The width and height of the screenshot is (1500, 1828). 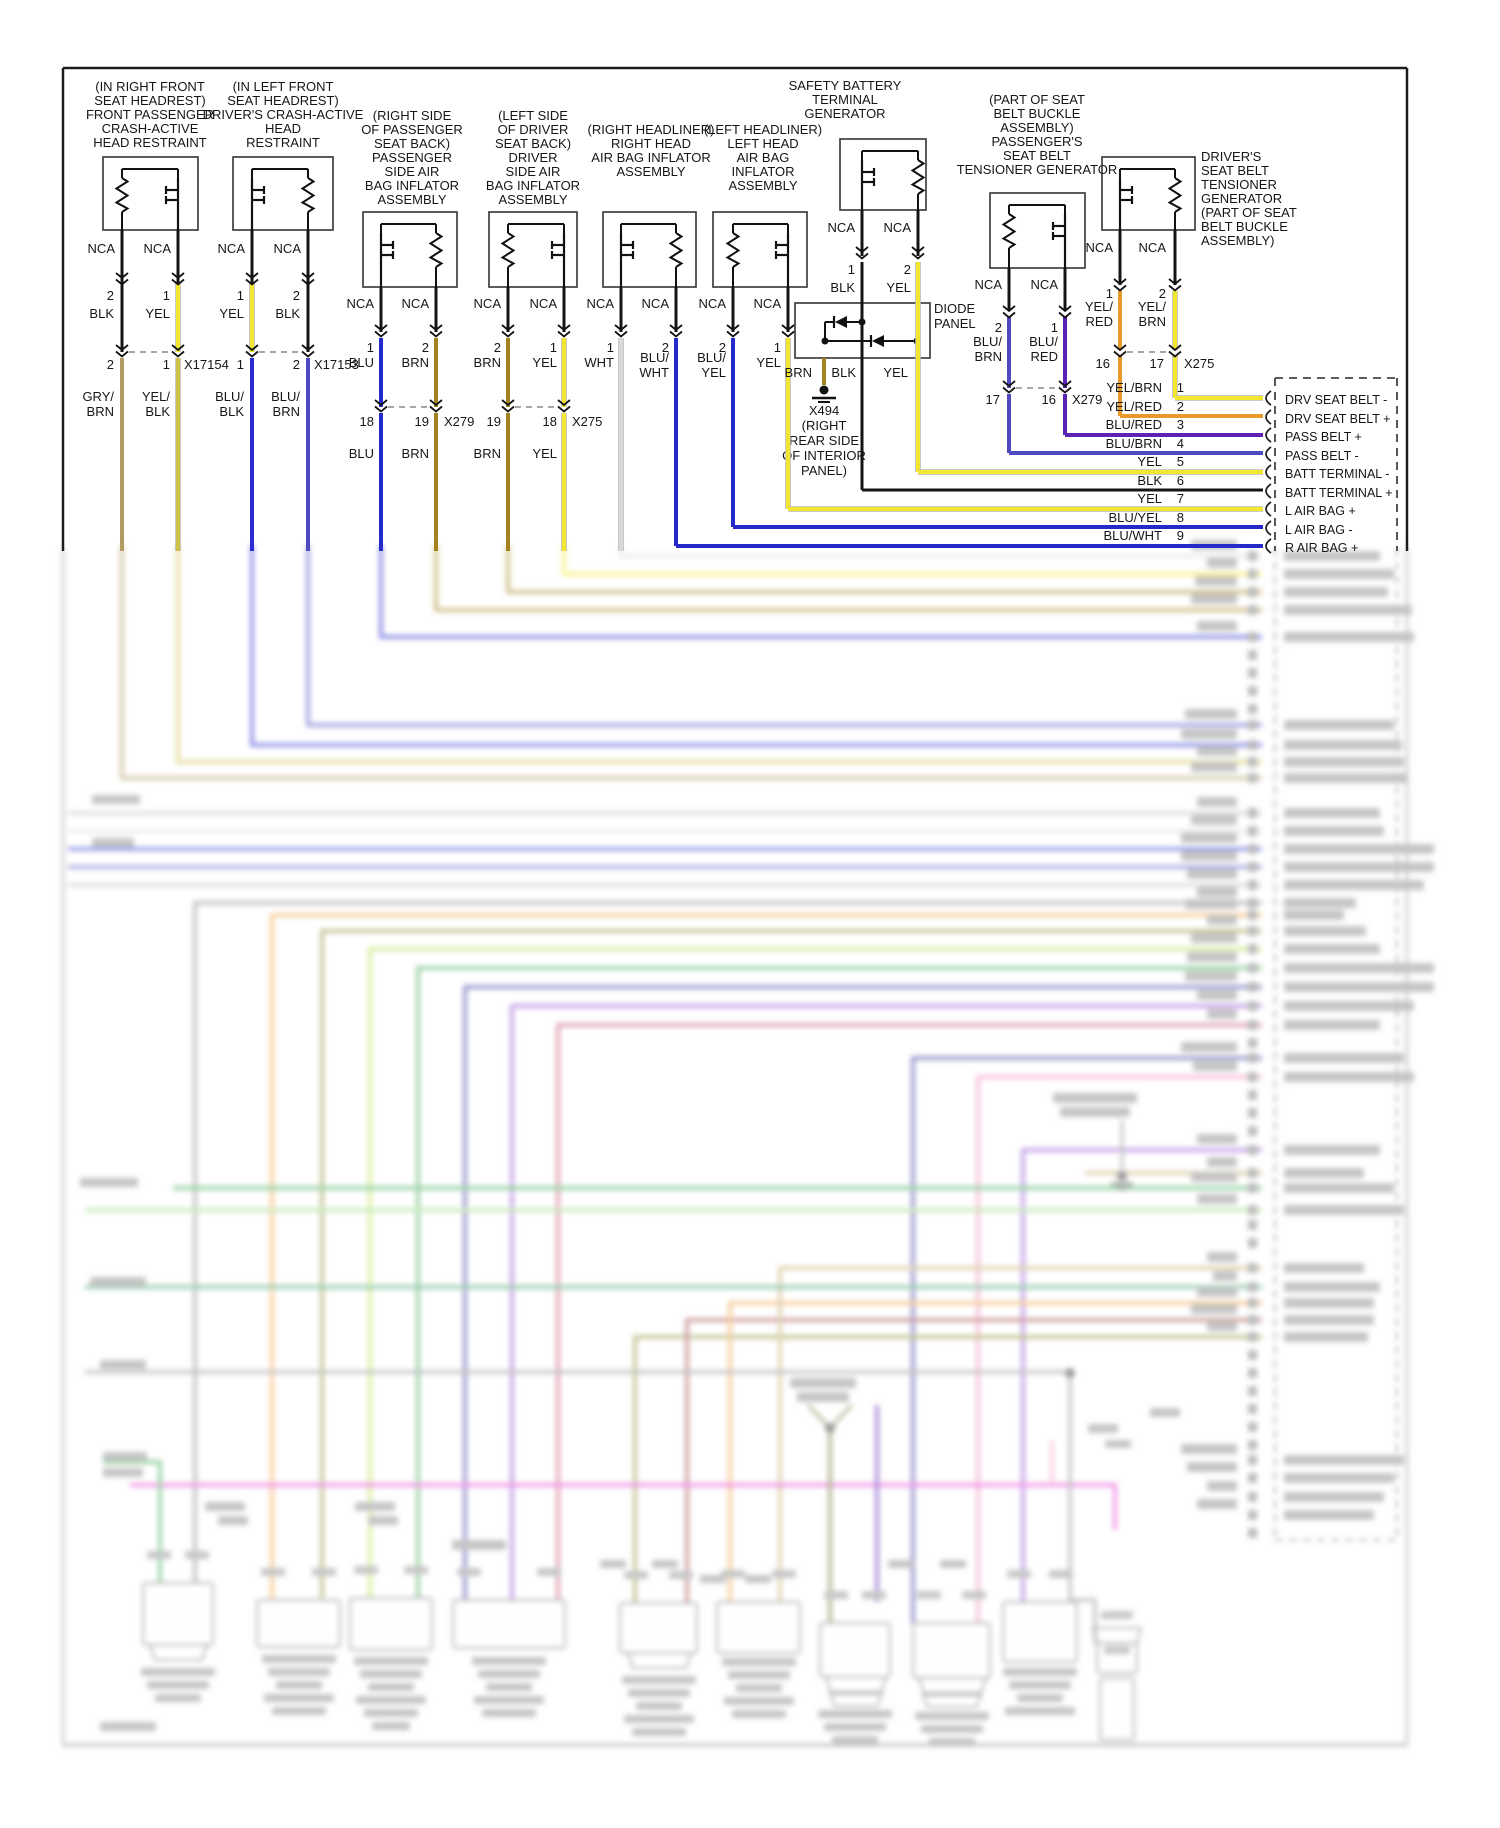 What do you see at coordinates (412, 115) in the screenshot?
I see `passenger-side-air-bag-inflator-assembly-label: (RIGHT SIDE` at bounding box center [412, 115].